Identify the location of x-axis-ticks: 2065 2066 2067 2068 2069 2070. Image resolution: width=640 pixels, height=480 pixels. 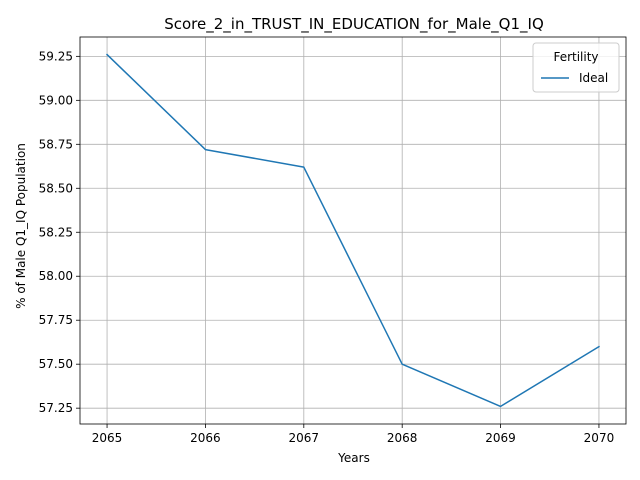
(353, 434).